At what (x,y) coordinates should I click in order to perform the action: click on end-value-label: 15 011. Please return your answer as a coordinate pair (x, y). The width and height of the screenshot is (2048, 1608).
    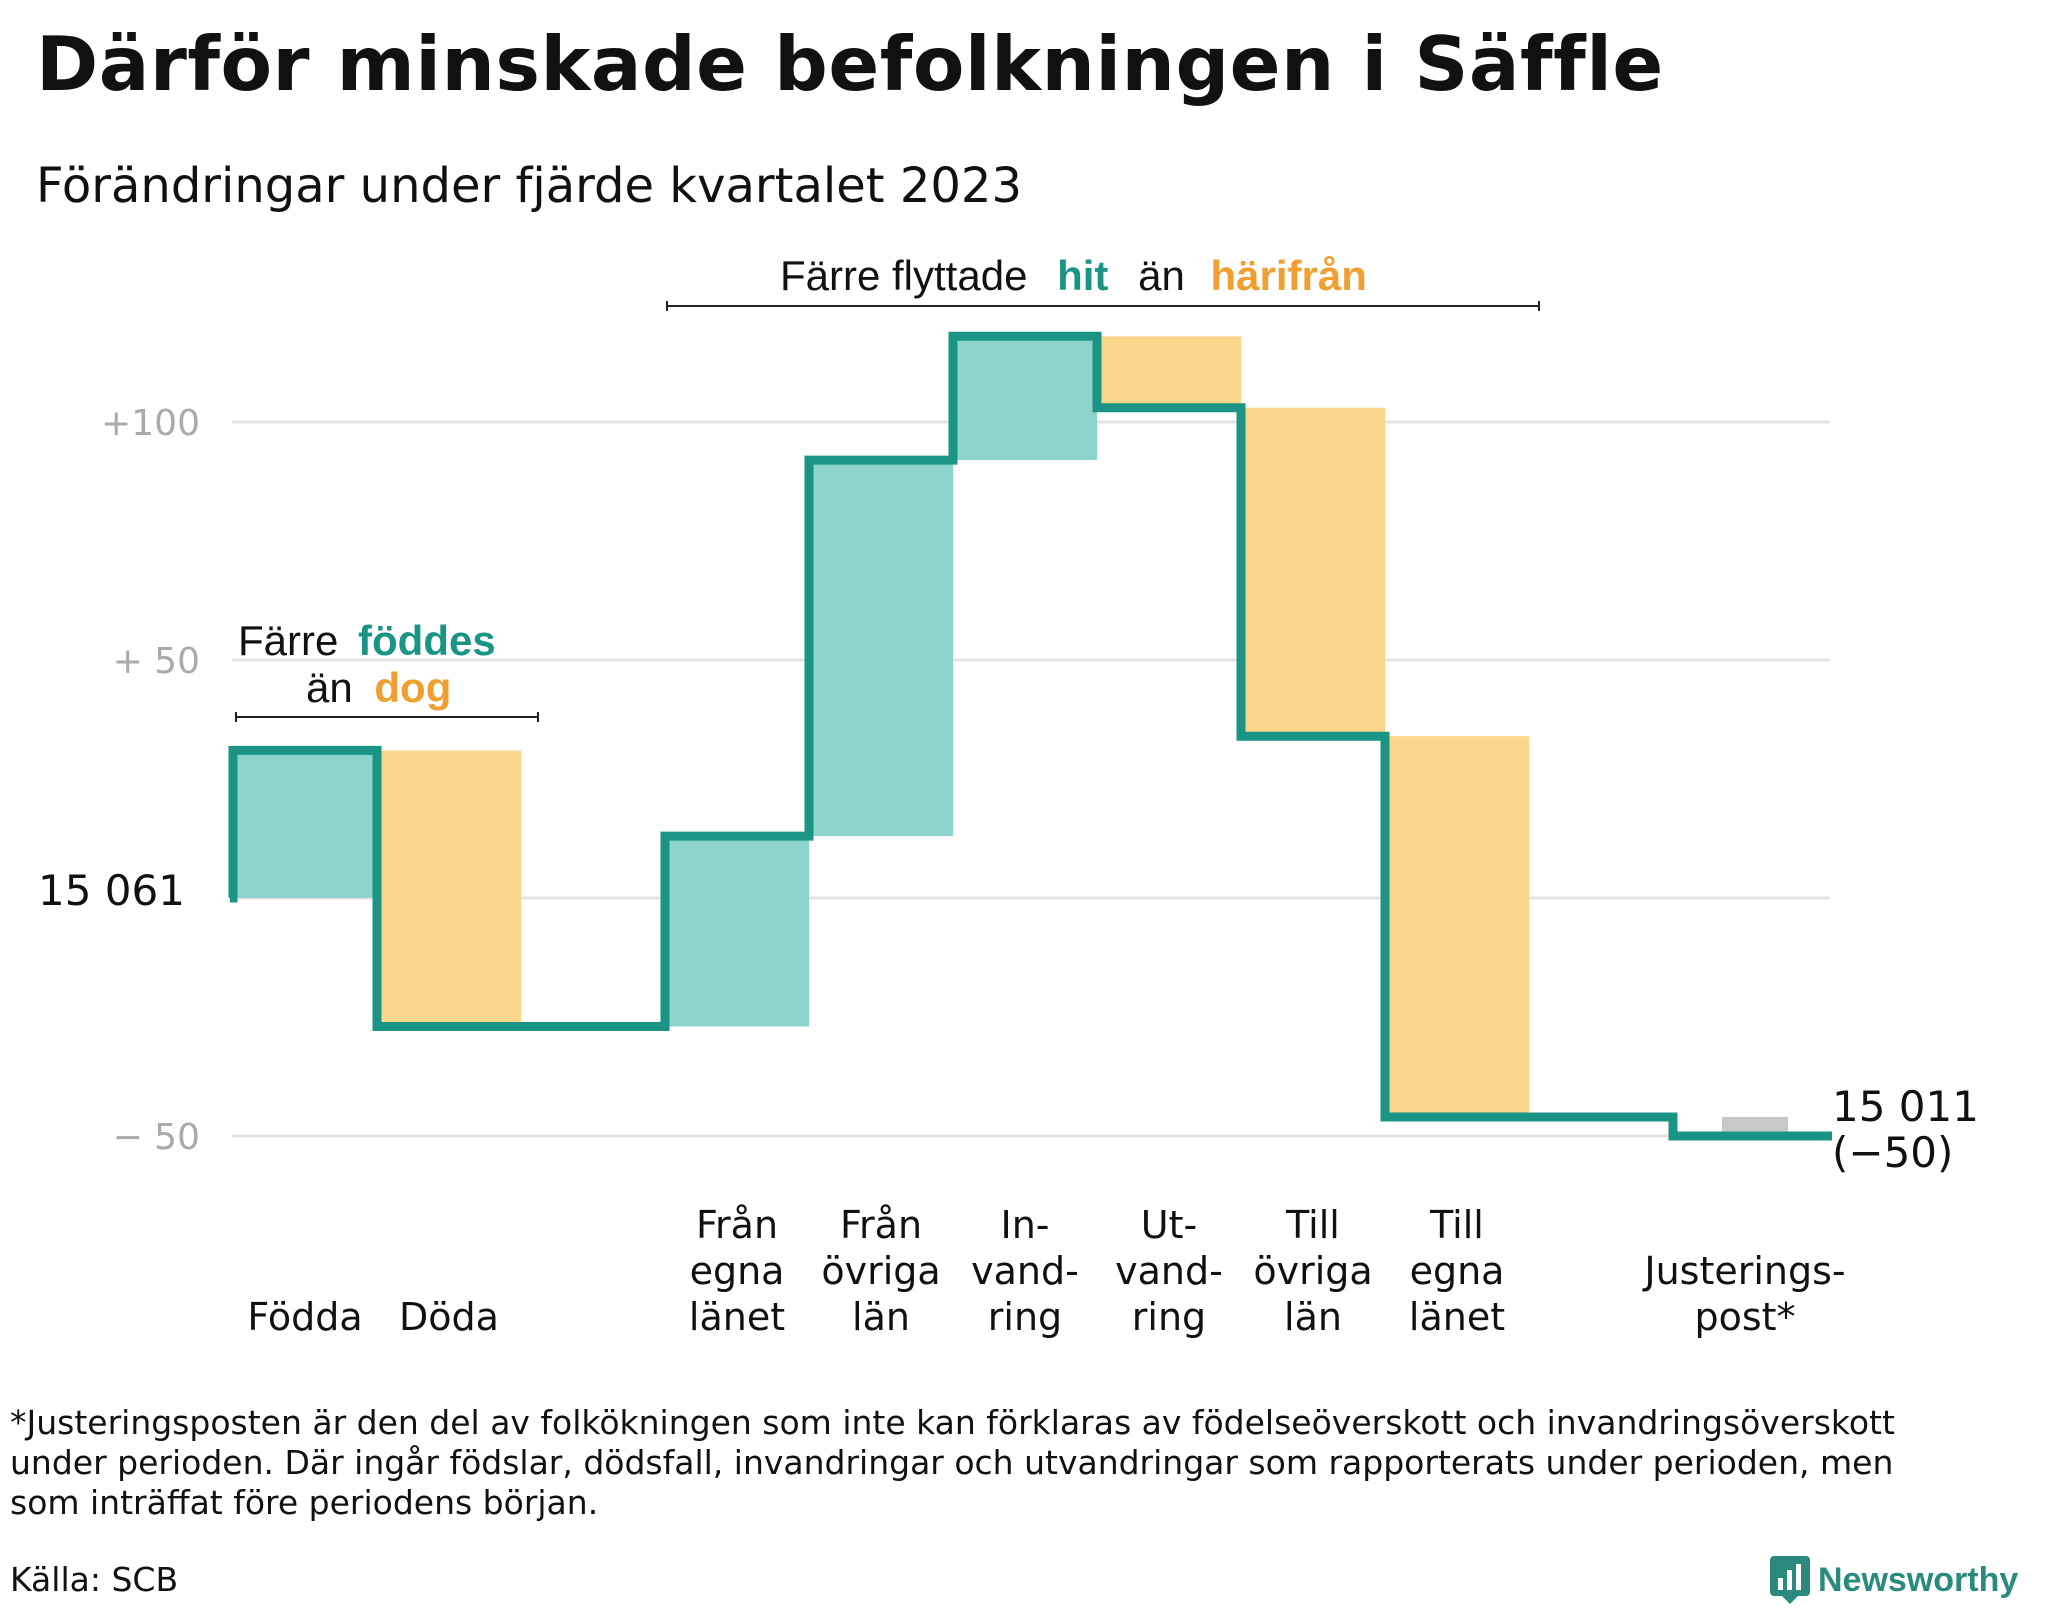
    Looking at the image, I should click on (1905, 1106).